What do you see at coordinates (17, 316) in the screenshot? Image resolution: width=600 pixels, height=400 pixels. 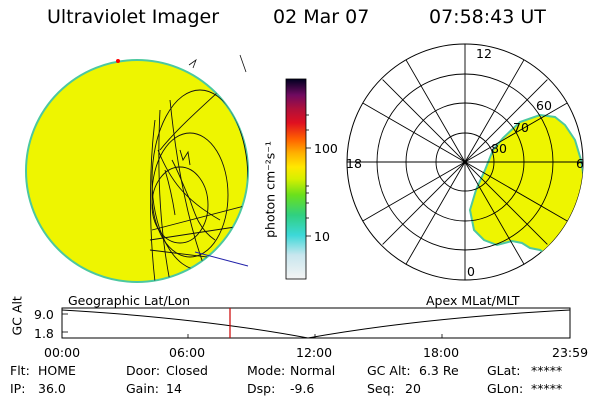 I see `altitude-ylabel: GC Alt` at bounding box center [17, 316].